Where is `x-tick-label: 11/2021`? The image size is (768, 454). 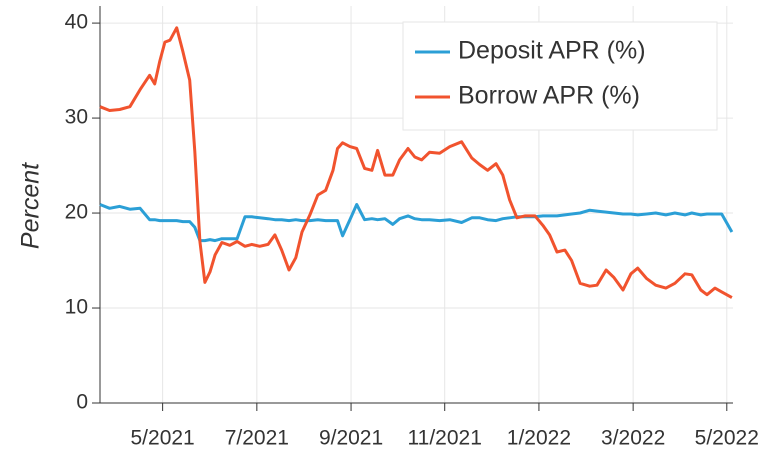
x-tick-label: 11/2021 is located at coordinates (445, 438).